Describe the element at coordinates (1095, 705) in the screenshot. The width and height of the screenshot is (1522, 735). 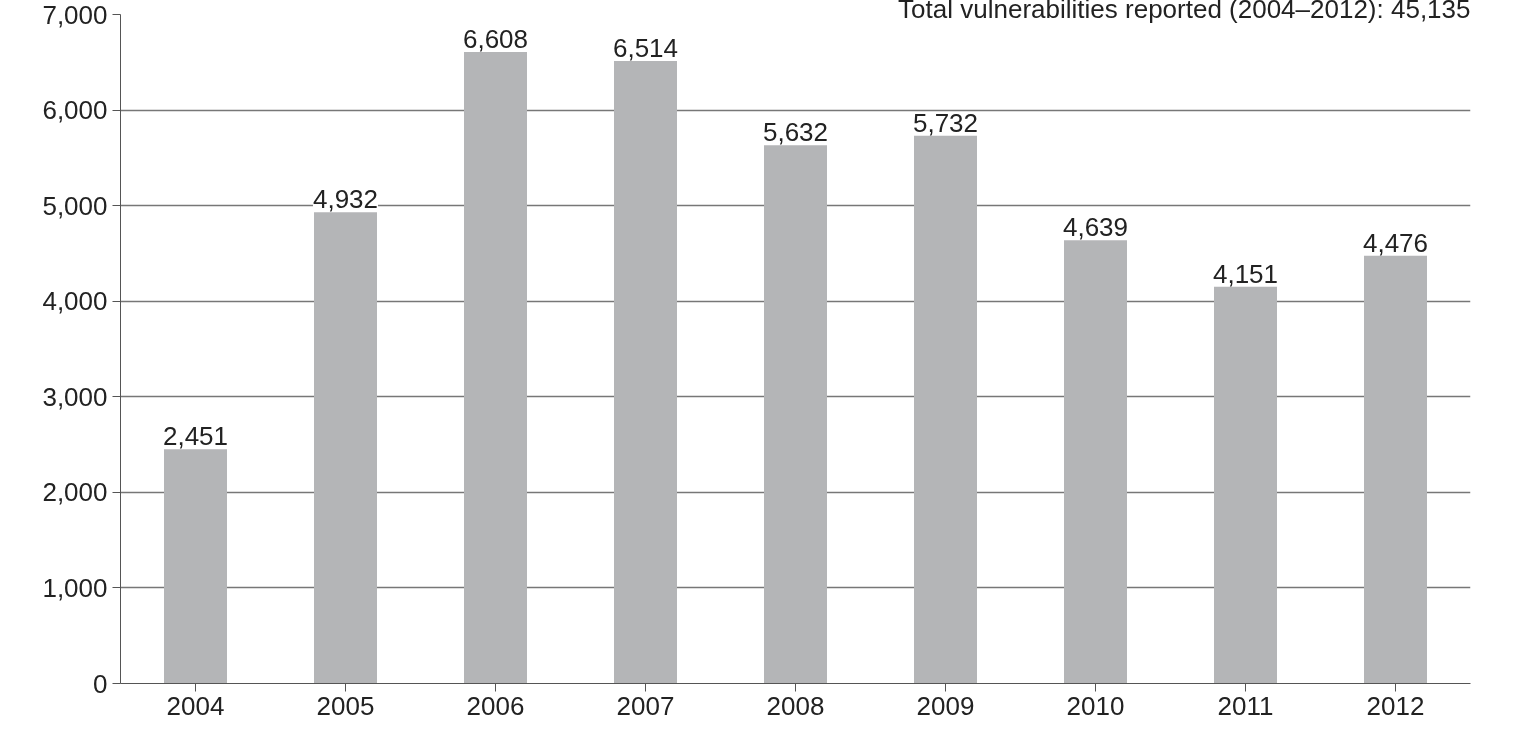
I see `x-tick-label: 2010` at that location.